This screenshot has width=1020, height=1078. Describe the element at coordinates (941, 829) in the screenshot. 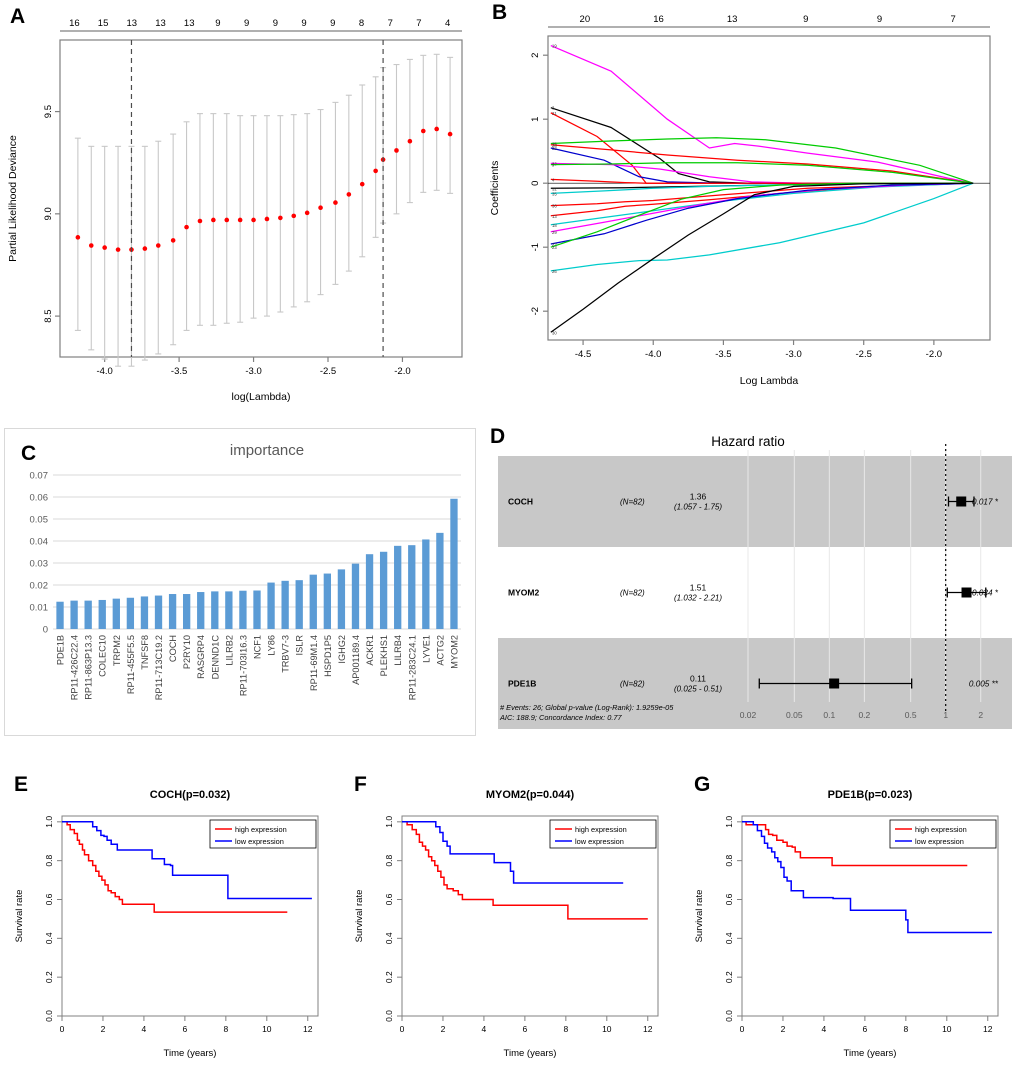

I see `svg-text: high expression` at that location.